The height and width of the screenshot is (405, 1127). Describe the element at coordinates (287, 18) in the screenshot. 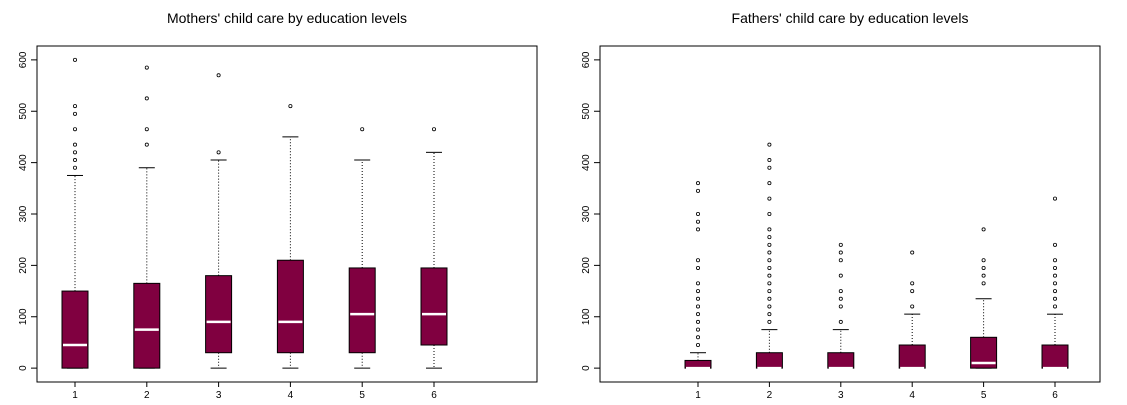

I see `chart-title: Mothers' child care by education levels` at that location.